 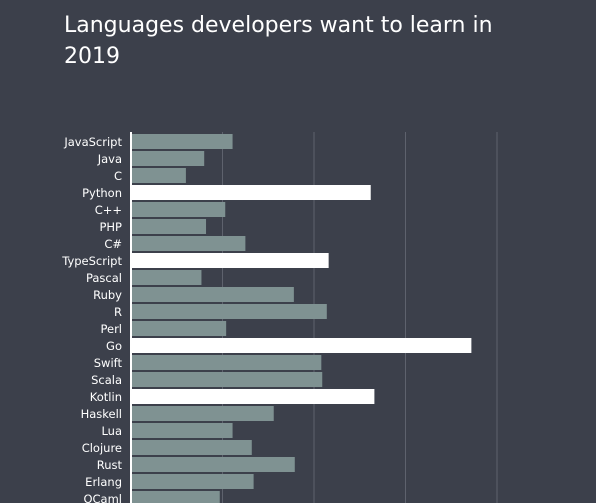 What do you see at coordinates (113, 244) in the screenshot?
I see `y-tick-label: C#` at bounding box center [113, 244].